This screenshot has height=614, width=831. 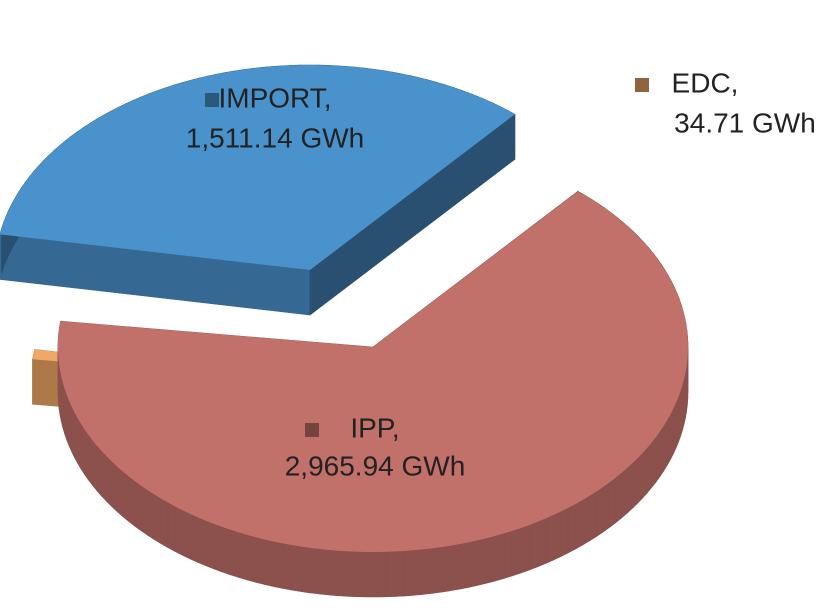 What do you see at coordinates (275, 137) in the screenshot?
I see `value-label: 1,511.14 GWh` at bounding box center [275, 137].